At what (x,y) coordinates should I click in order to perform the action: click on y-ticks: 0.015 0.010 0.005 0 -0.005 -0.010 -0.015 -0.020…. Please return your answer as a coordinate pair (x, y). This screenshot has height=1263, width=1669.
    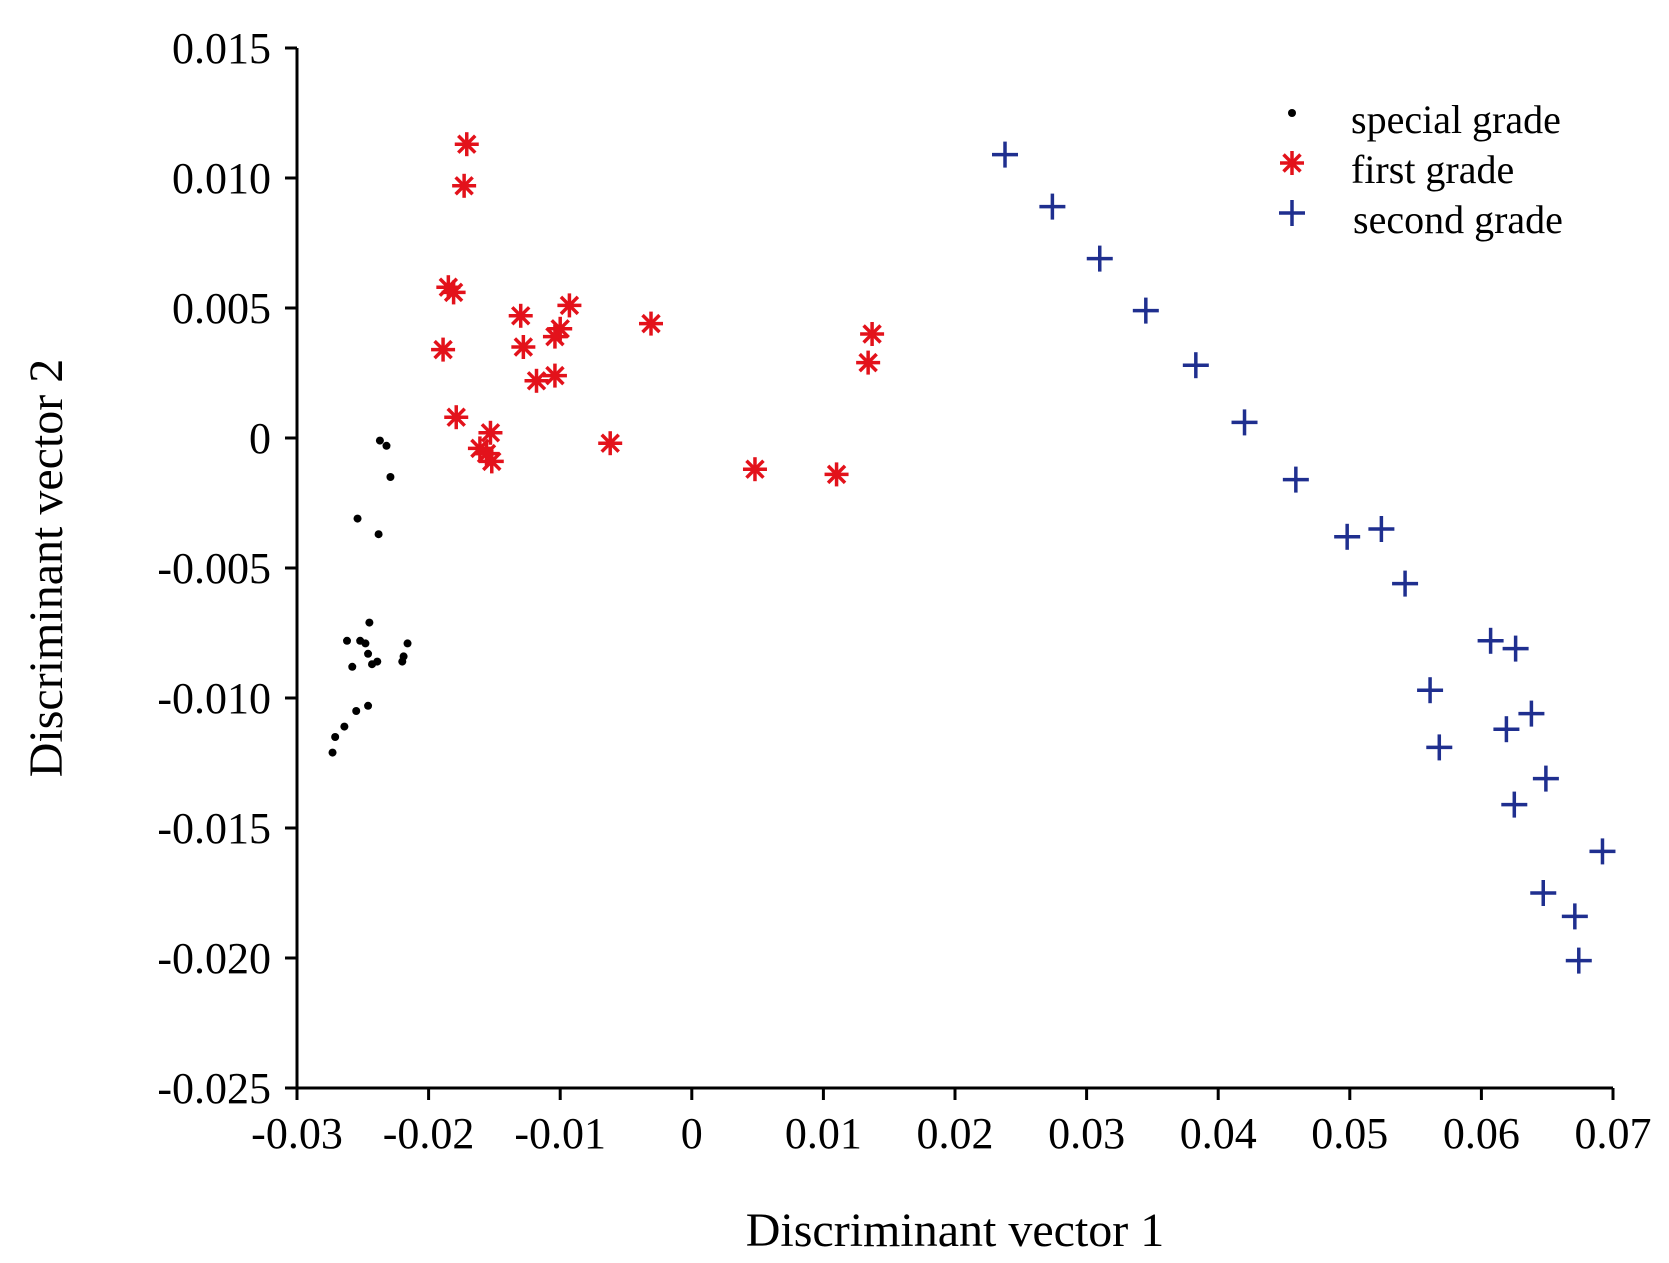
    Looking at the image, I should click on (227, 568).